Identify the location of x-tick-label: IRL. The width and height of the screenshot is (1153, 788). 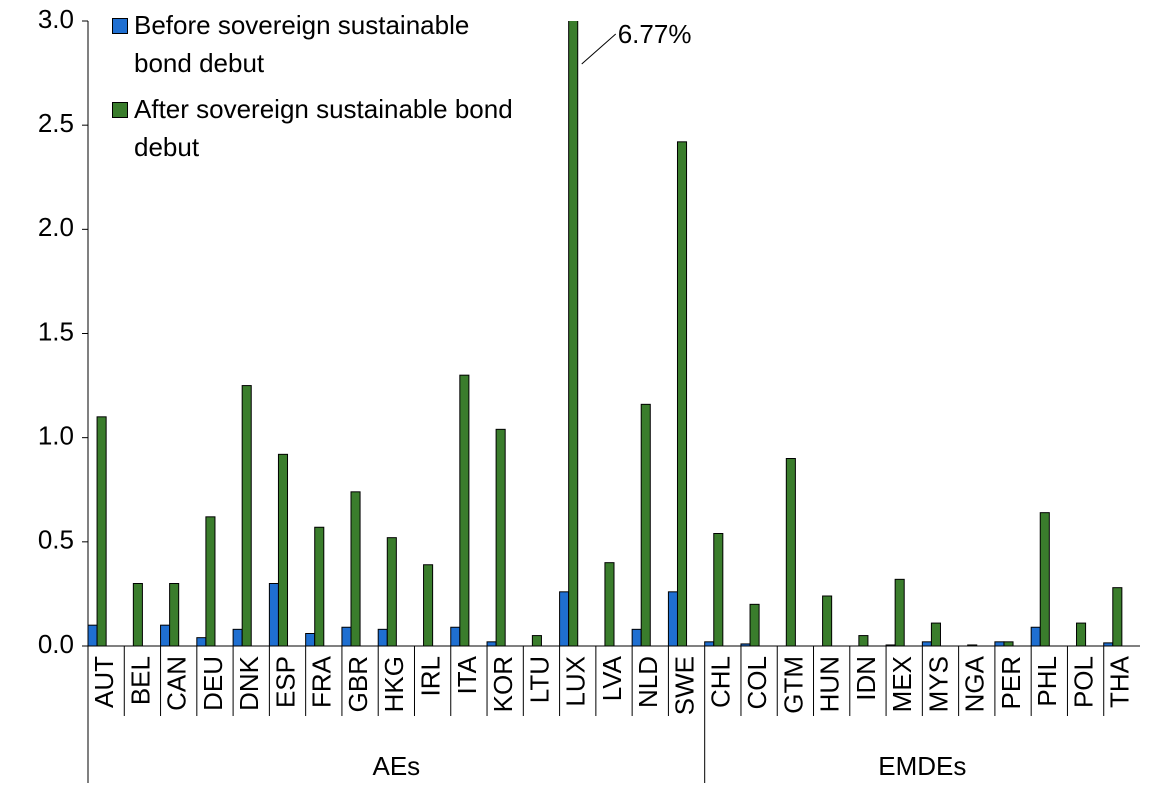
(430, 676).